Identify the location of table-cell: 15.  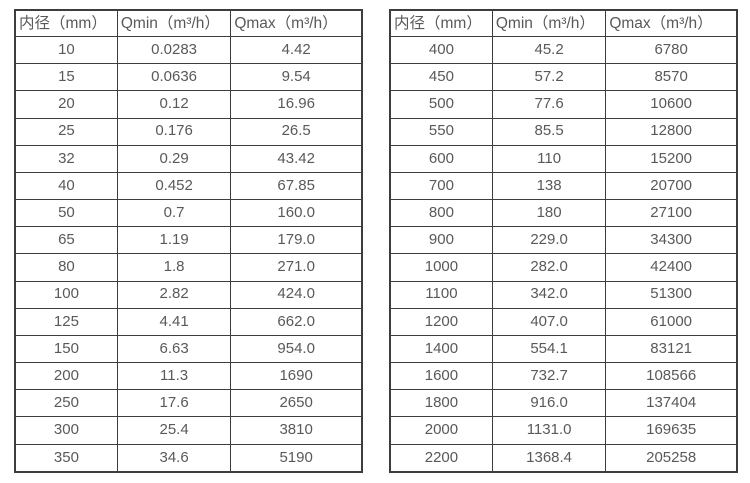
(66, 77).